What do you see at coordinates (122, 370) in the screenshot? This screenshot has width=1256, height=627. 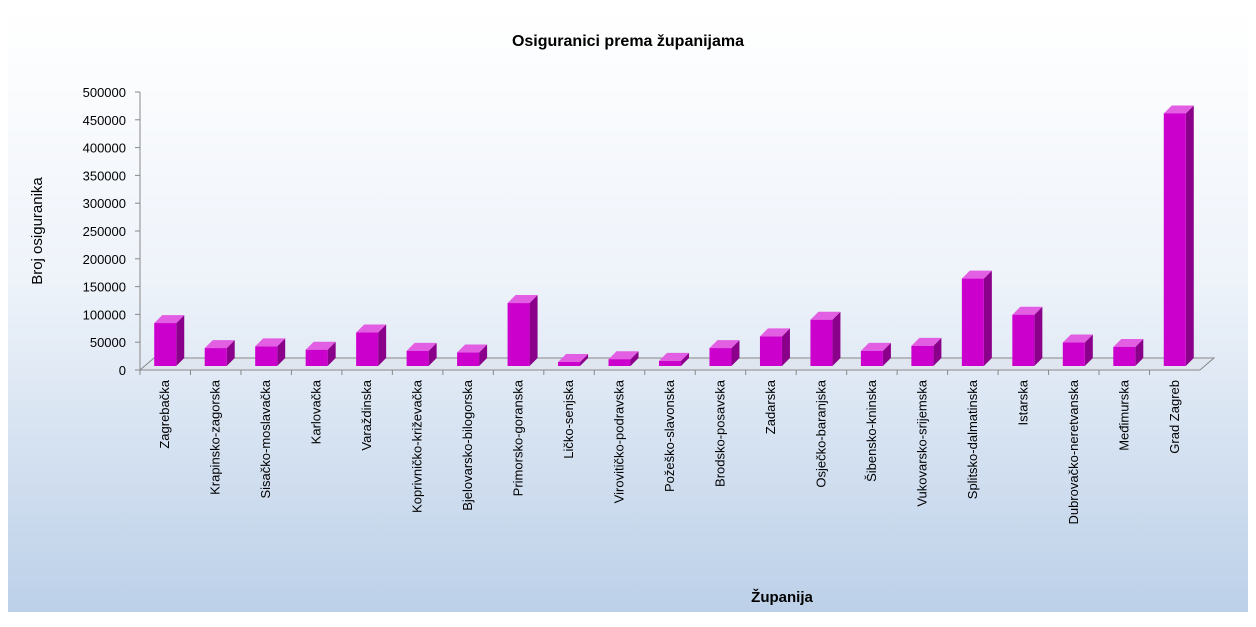 I see `y-tick-label: 0` at bounding box center [122, 370].